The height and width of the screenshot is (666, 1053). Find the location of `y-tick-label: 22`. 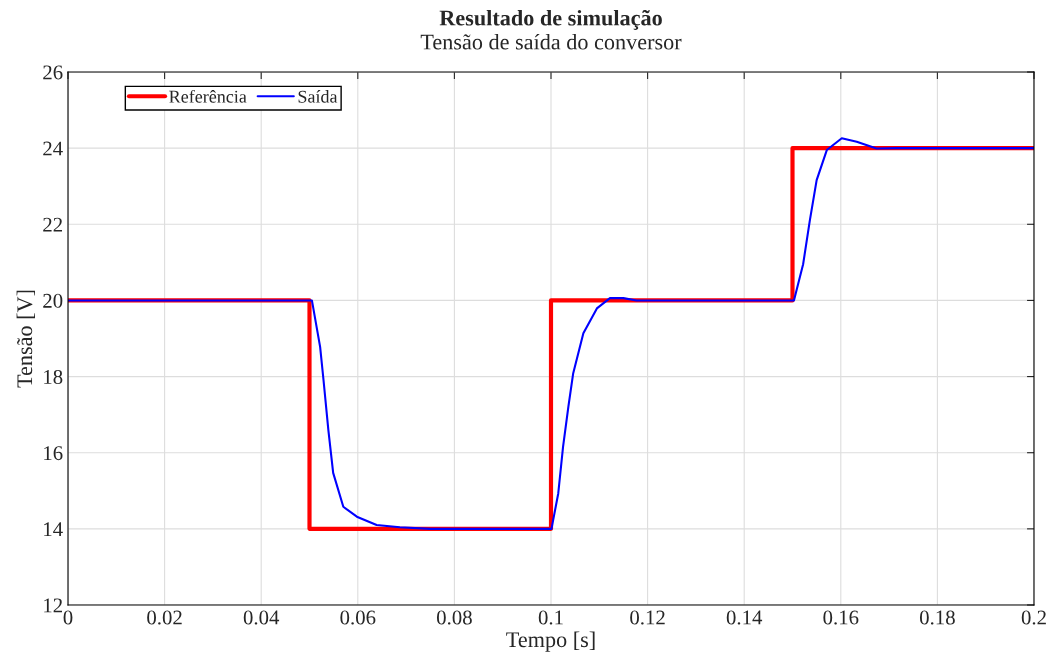

y-tick-label: 22 is located at coordinates (52, 224).